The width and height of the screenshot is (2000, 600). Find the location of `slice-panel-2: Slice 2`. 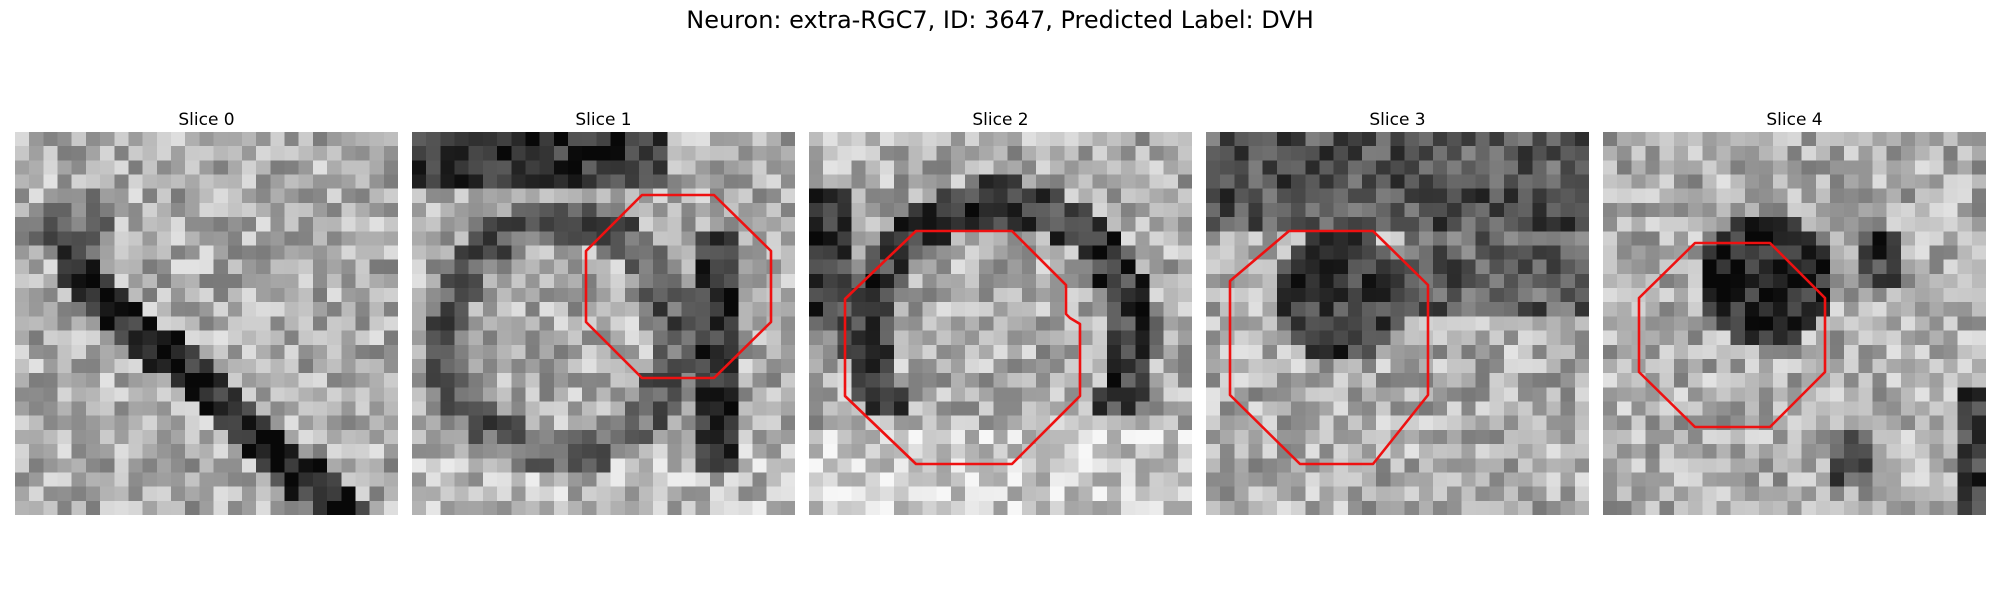

slice-panel-2: Slice 2 is located at coordinates (1000, 311).